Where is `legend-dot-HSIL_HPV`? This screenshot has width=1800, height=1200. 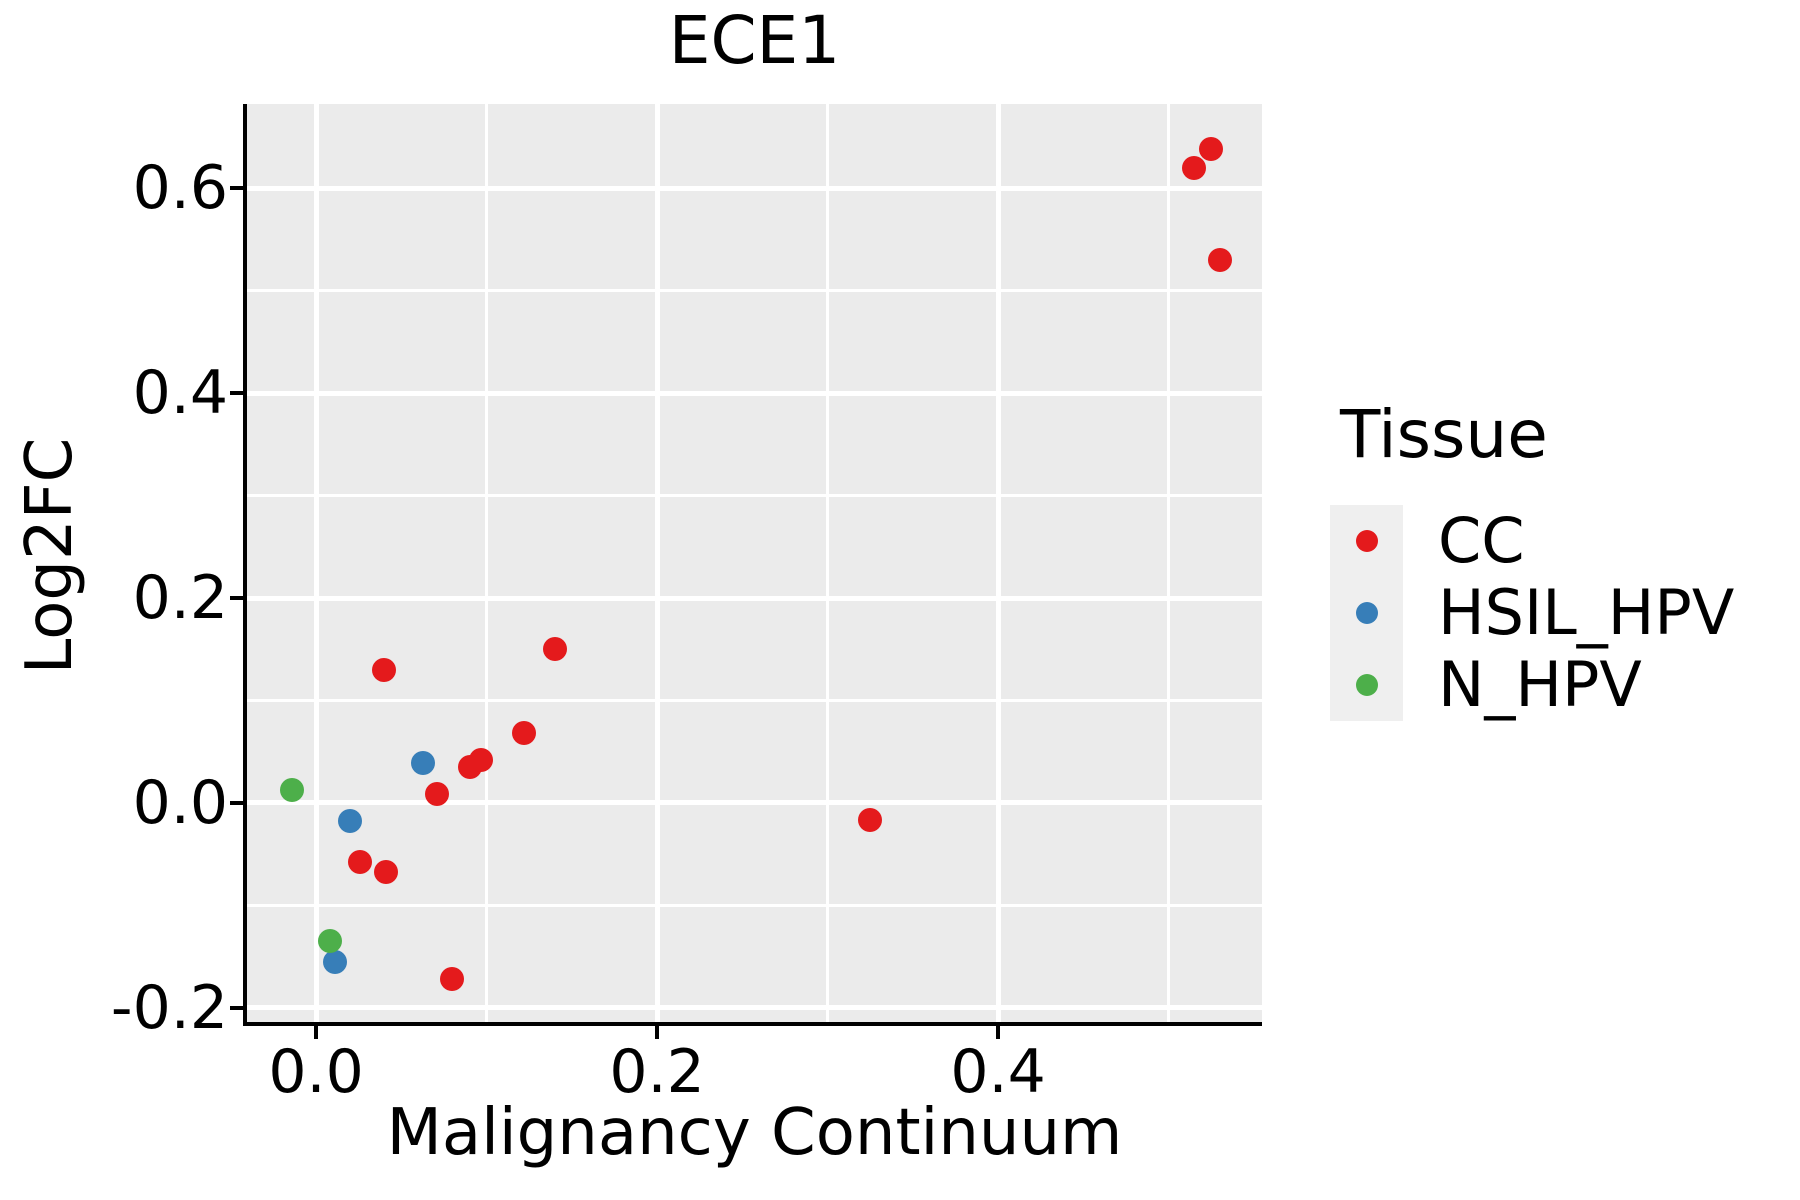 legend-dot-HSIL_HPV is located at coordinates (1366, 613).